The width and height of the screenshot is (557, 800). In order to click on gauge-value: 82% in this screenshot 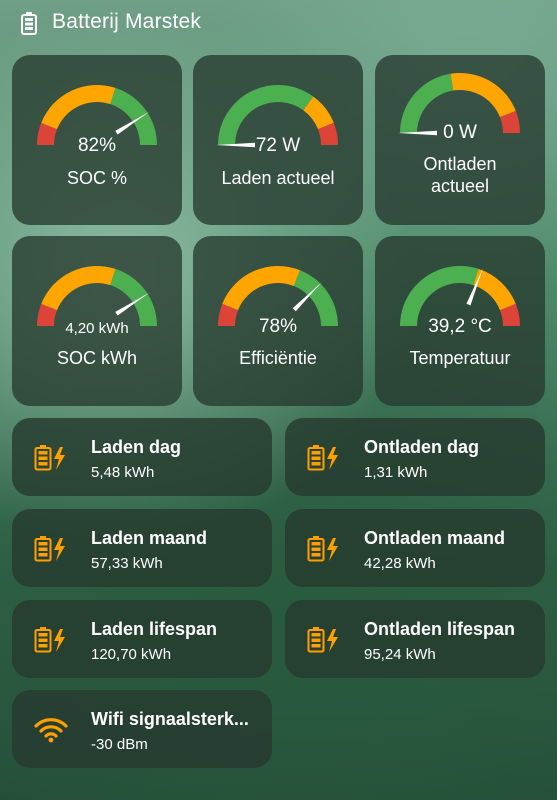, I will do `click(97, 145)`.